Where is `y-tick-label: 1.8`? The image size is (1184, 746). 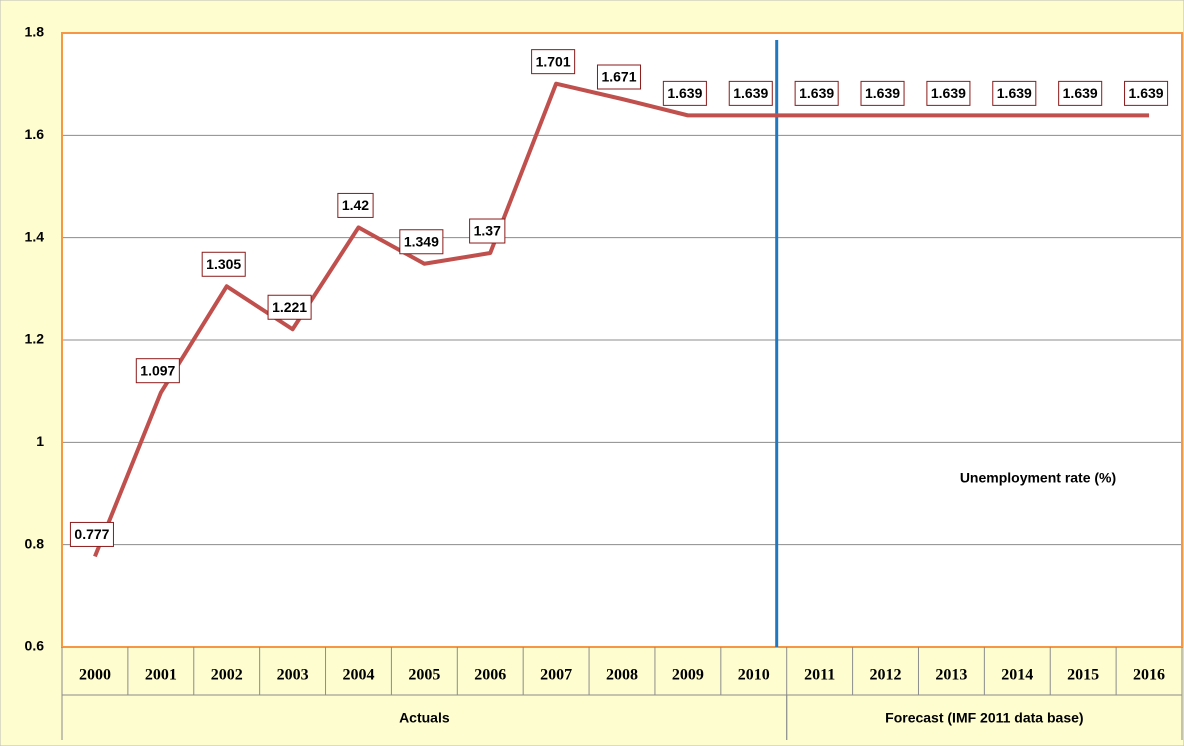 y-tick-label: 1.8 is located at coordinates (35, 32).